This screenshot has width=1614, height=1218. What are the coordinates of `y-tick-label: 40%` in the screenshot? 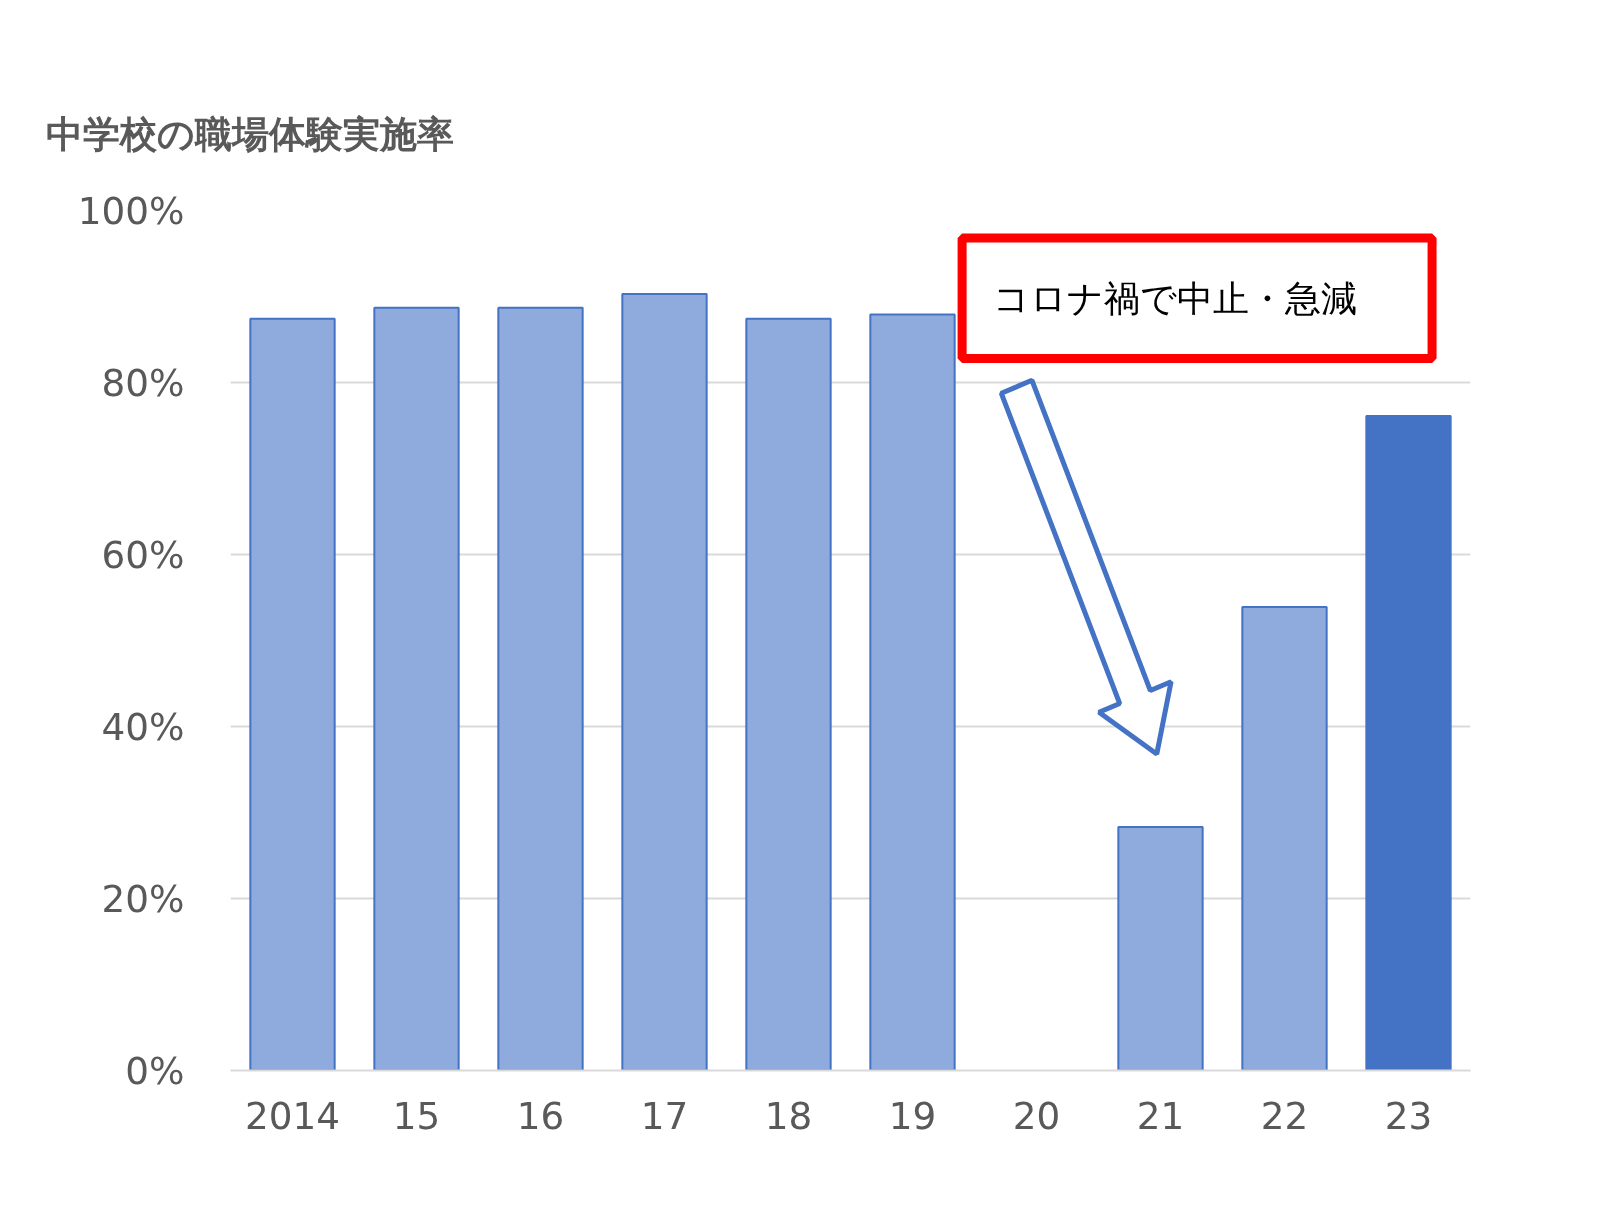 It's located at (143, 726).